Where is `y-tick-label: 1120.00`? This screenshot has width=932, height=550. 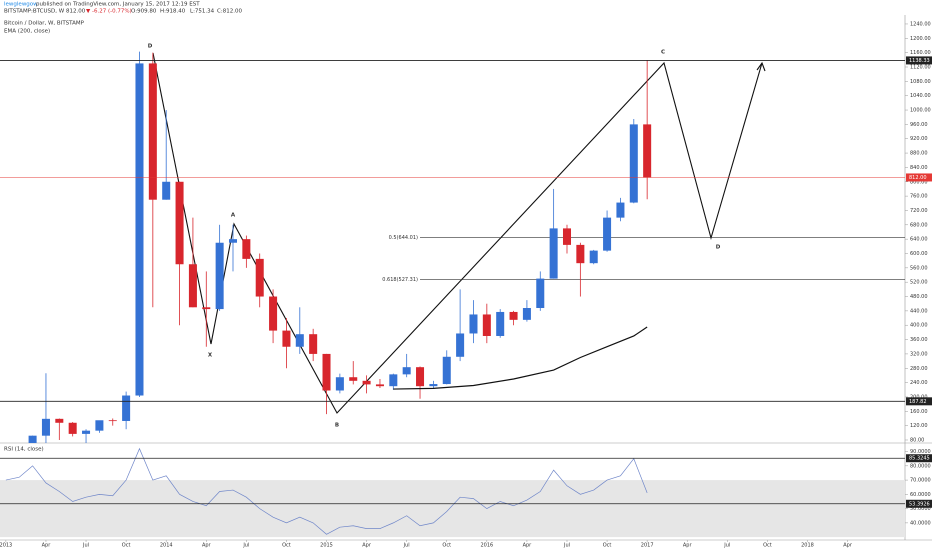
y-tick-label: 1120.00 is located at coordinates (920, 68).